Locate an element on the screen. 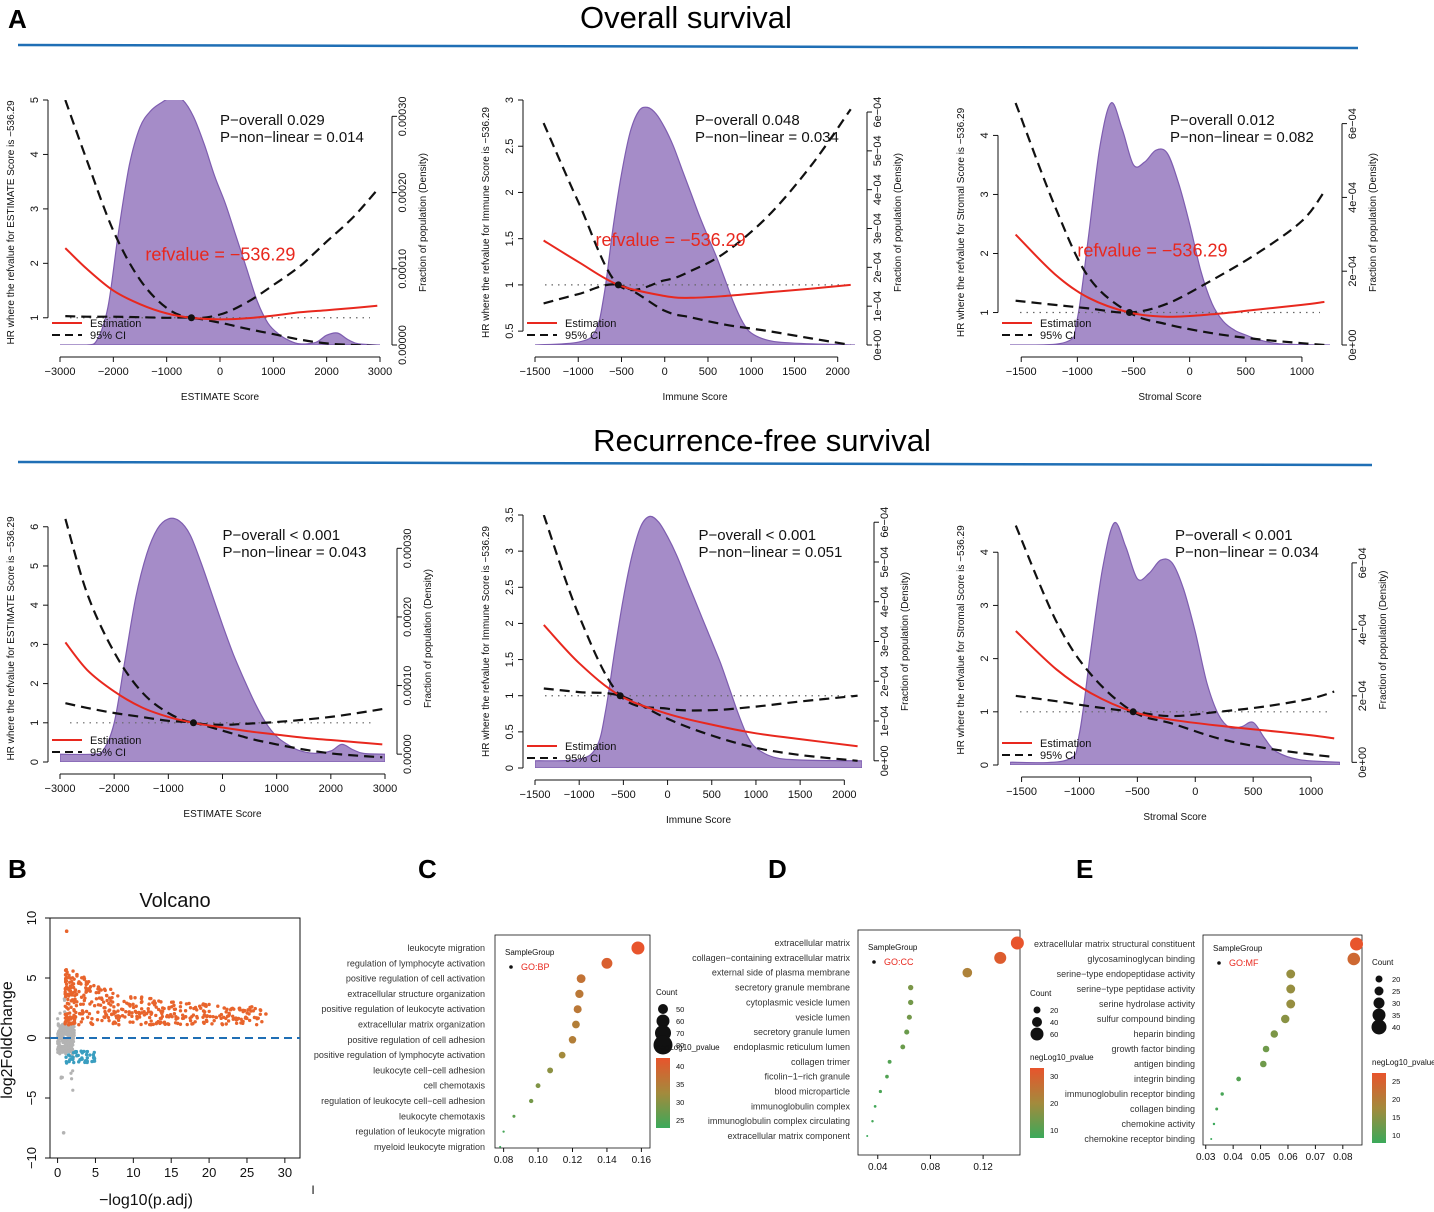  p-overall-text: P−overall 0.048 is located at coordinates (747, 120).